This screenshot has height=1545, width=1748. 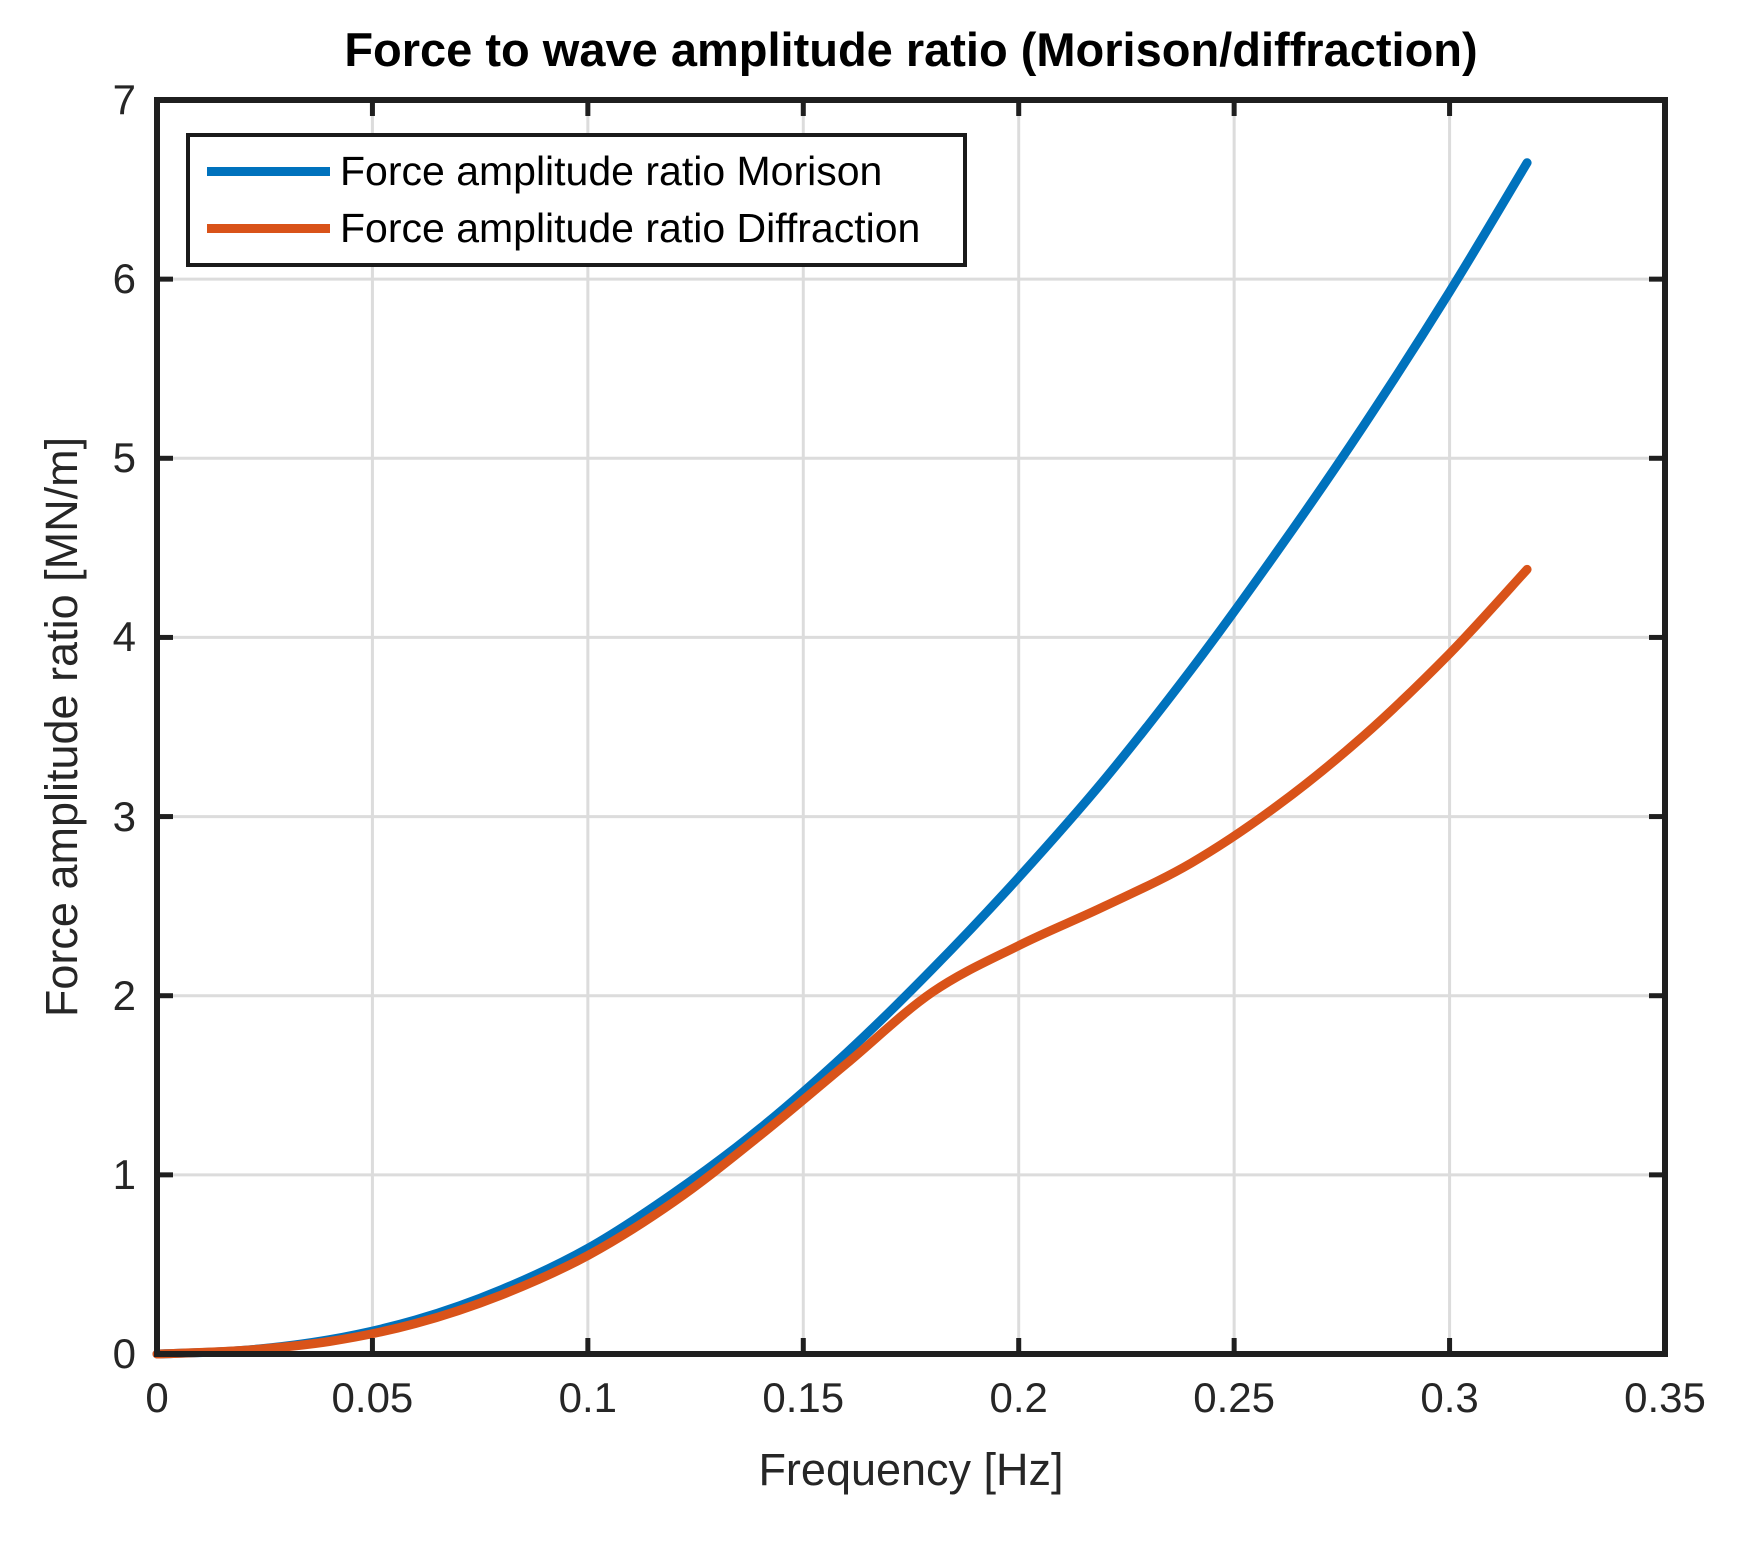 What do you see at coordinates (124, 637) in the screenshot?
I see `y-tick-label-4: 4` at bounding box center [124, 637].